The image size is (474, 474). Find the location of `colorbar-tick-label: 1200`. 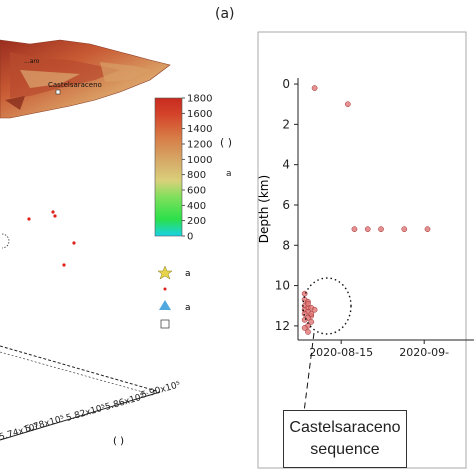

colorbar-tick-label: 1200 is located at coordinates (199, 145).